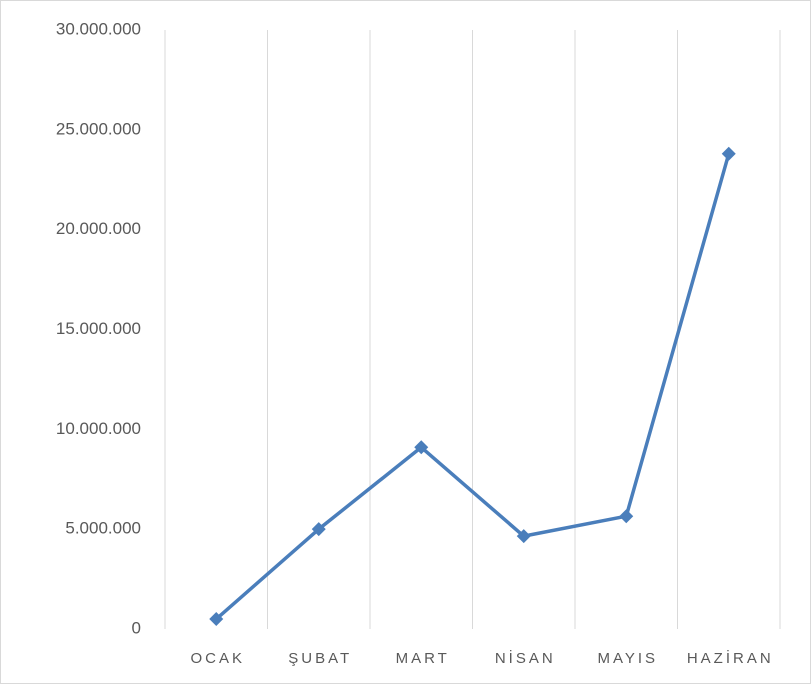 This screenshot has height=685, width=812. I want to click on x-tick-label: MAYIS, so click(627, 658).